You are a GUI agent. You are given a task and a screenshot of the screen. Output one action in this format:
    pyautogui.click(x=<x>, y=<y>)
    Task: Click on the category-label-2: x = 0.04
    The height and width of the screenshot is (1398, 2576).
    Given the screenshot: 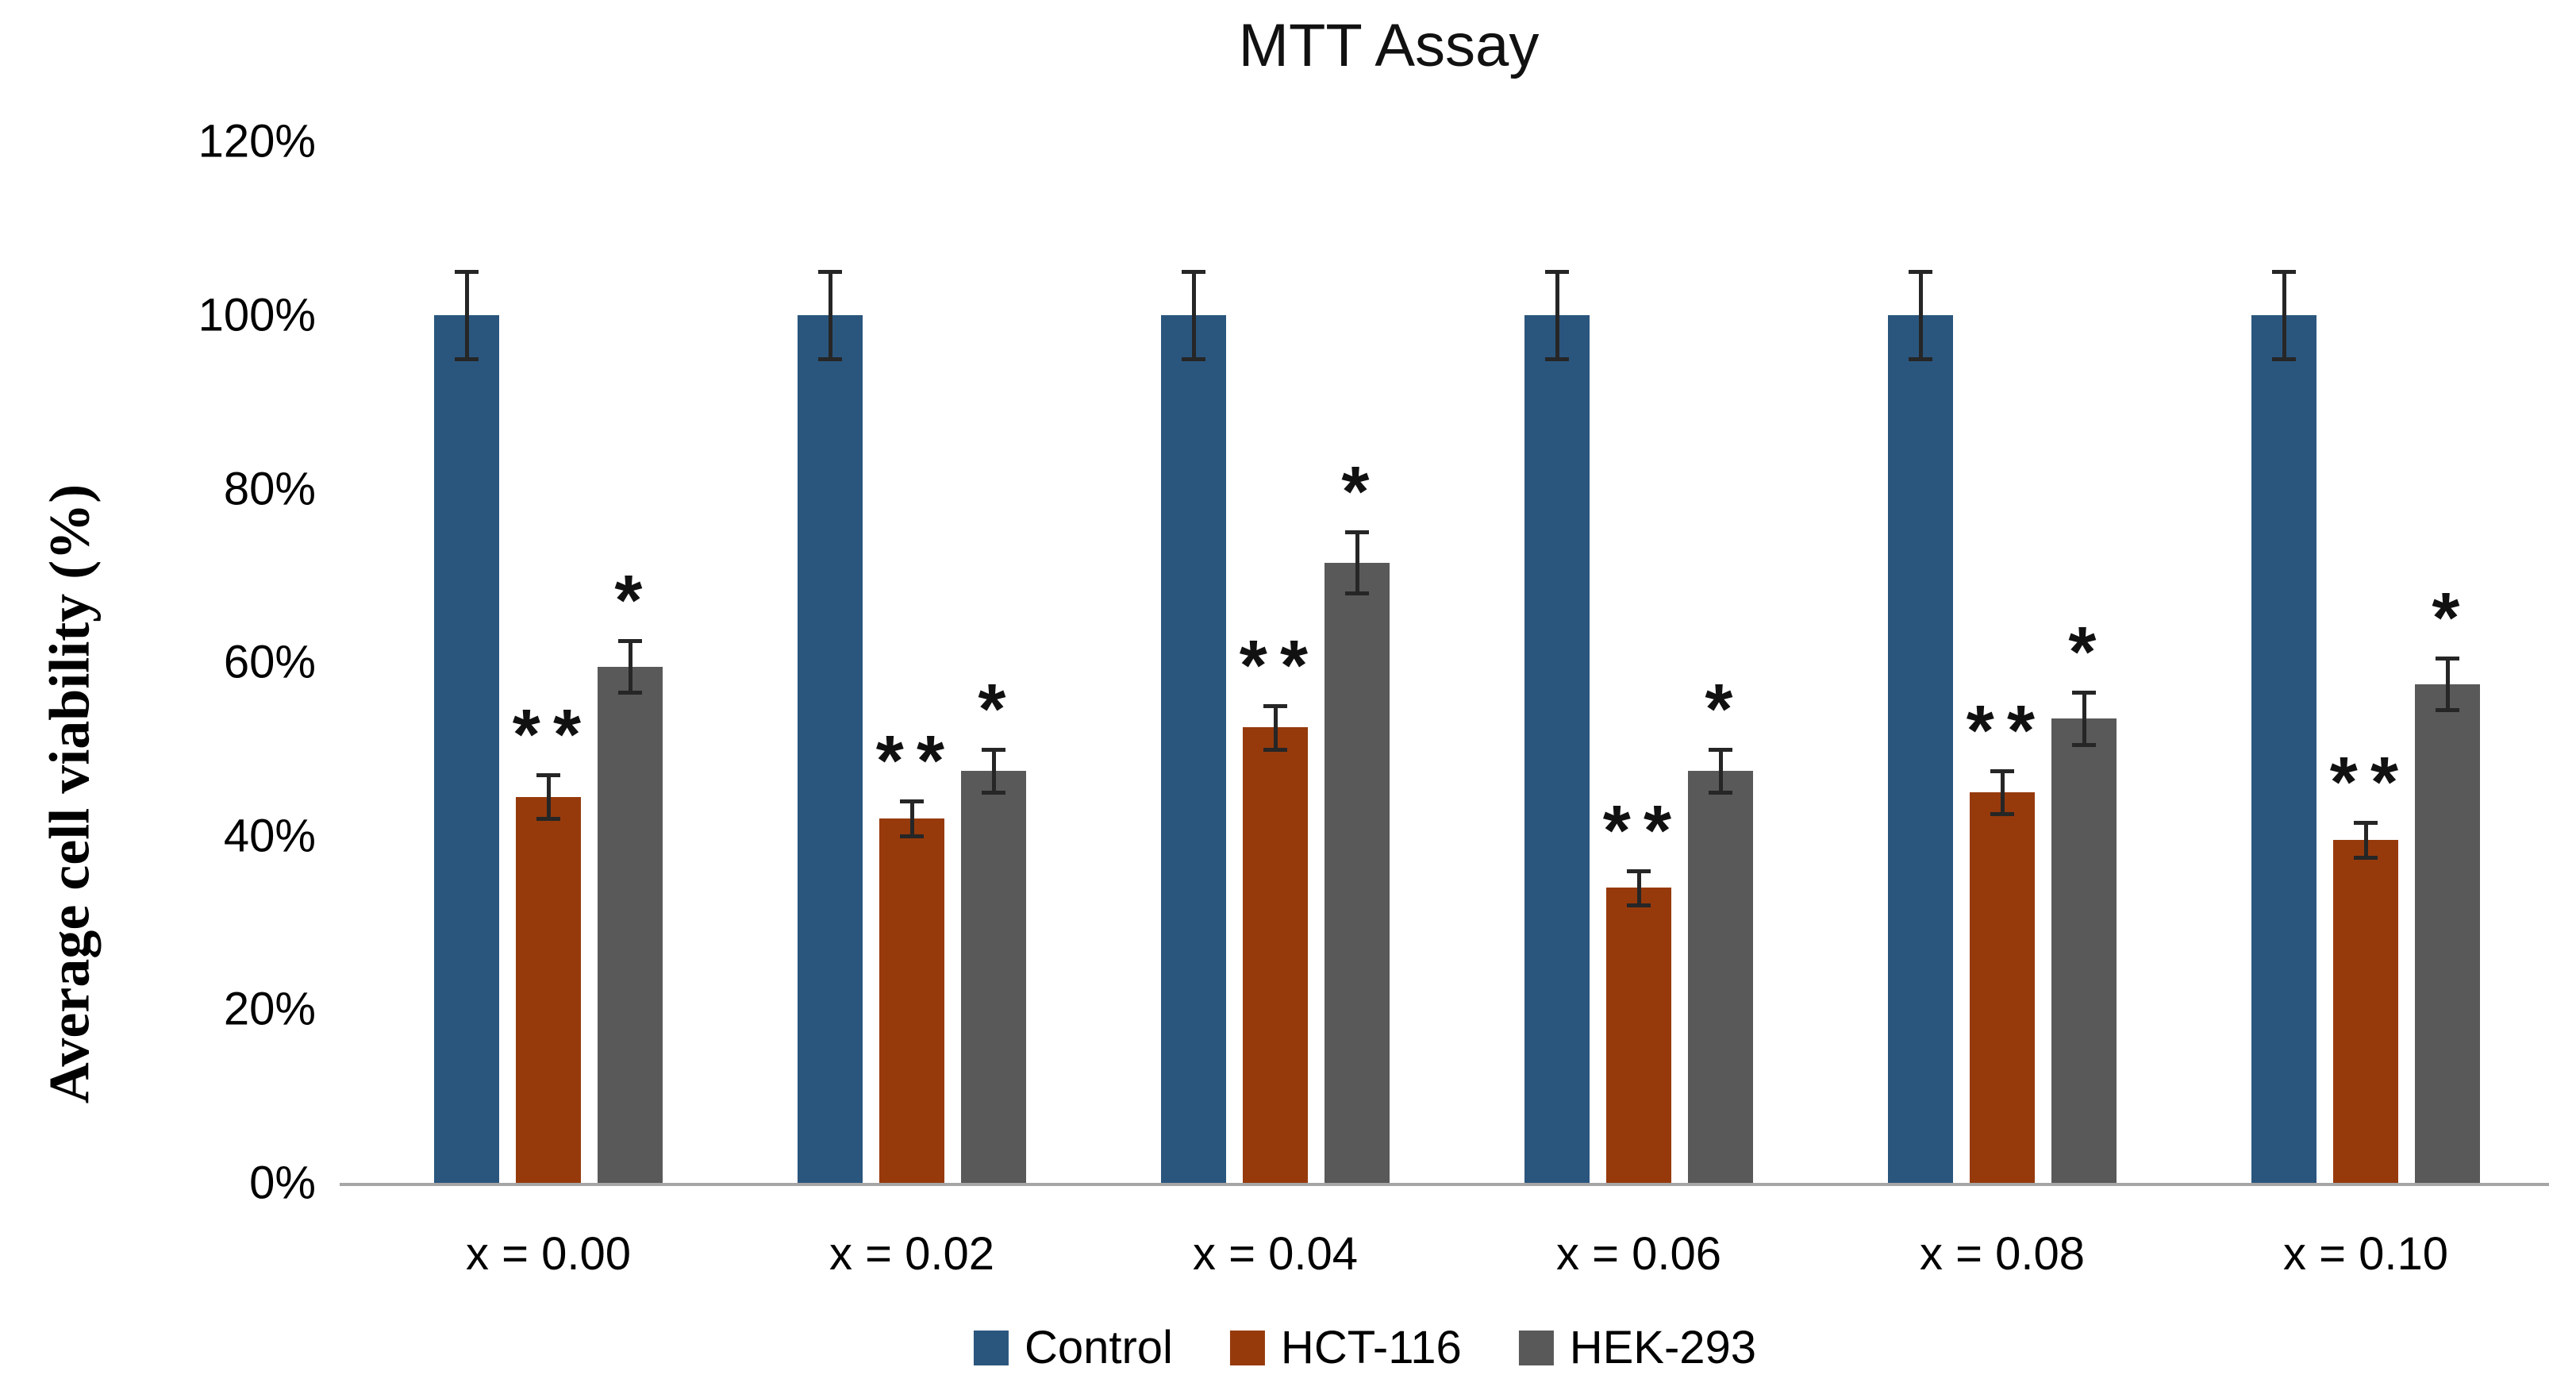 What is the action you would take?
    pyautogui.click(x=1275, y=1254)
    